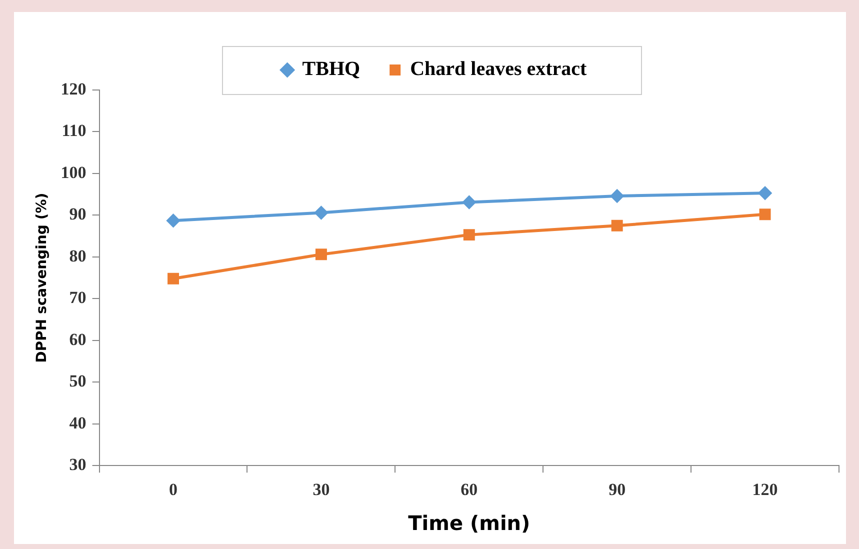 This screenshot has width=859, height=549. I want to click on x-tick-label: 120, so click(765, 490).